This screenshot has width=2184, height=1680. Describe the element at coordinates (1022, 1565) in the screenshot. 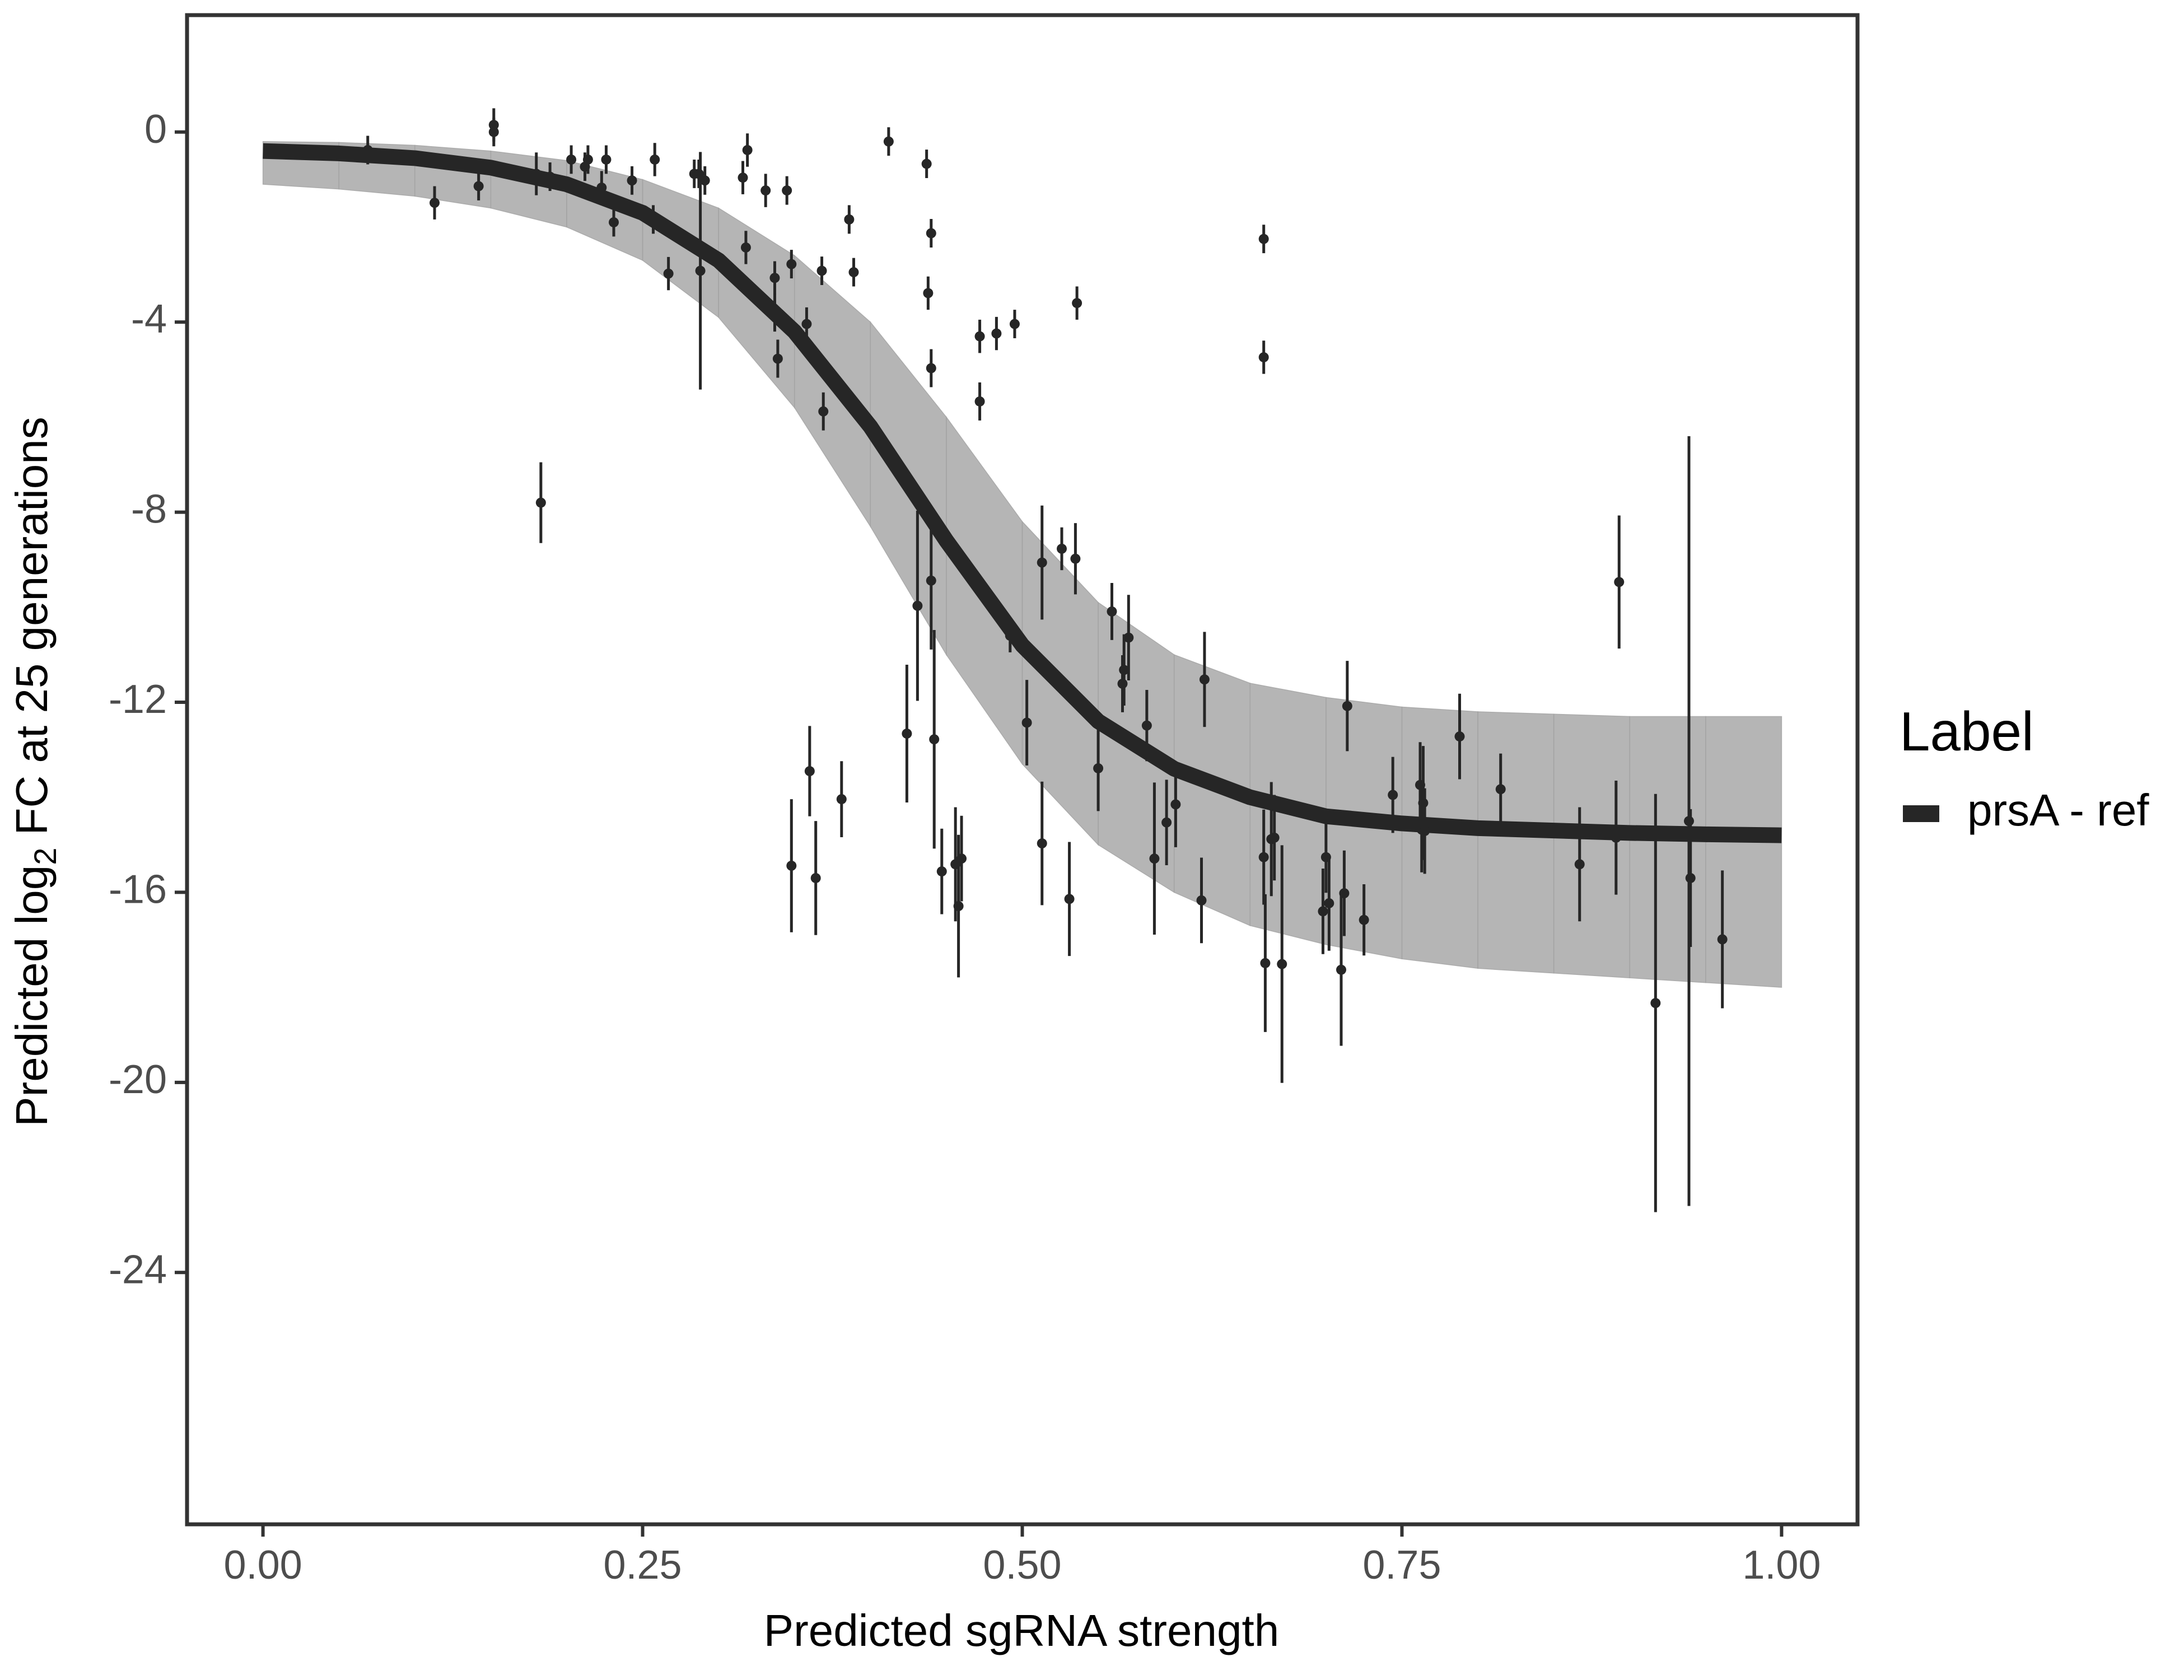

I see `x-tick-label: 0.50` at that location.